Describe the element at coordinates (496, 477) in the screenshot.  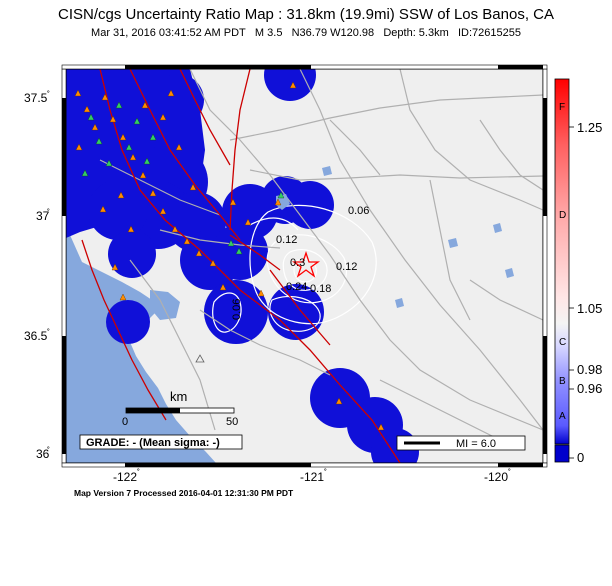
I see `x-tick-label: -120` at that location.